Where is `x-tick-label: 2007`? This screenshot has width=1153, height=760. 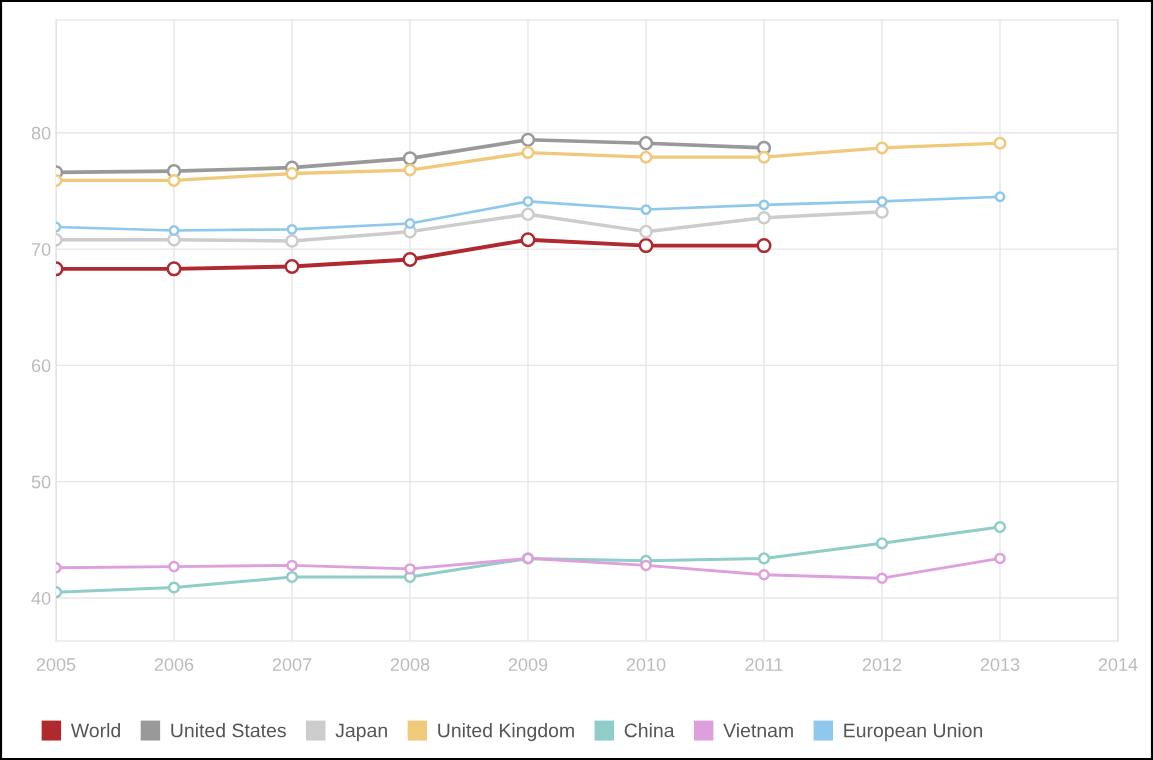
x-tick-label: 2007 is located at coordinates (292, 664).